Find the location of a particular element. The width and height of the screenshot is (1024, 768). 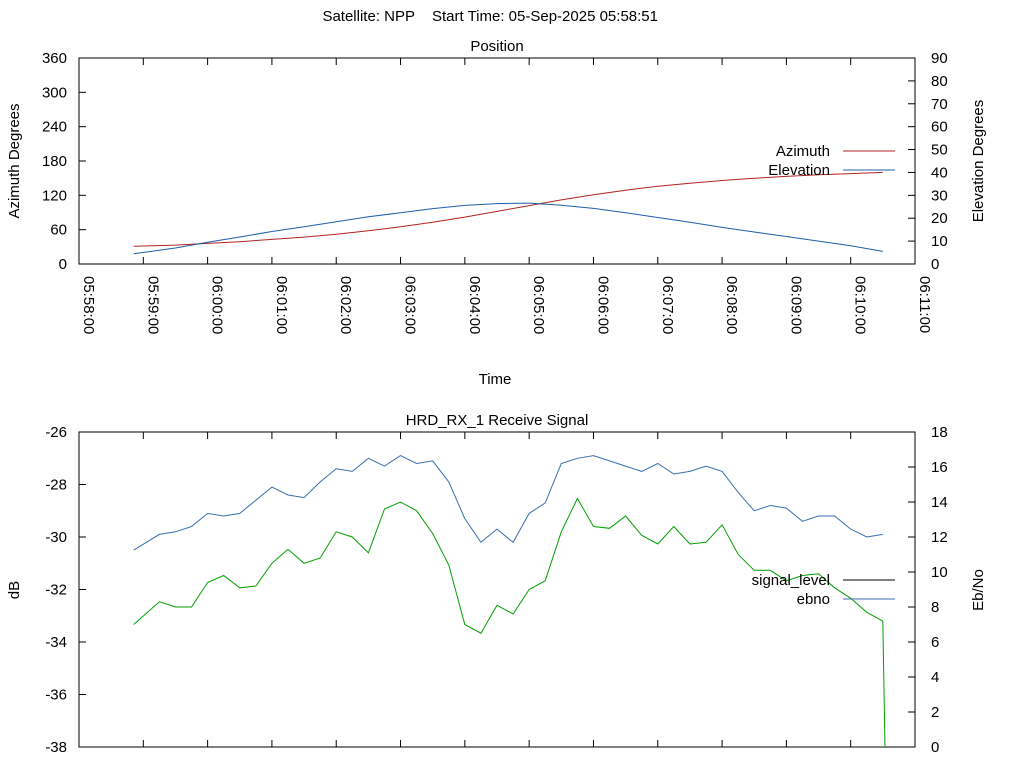

x-tick-label: 06:01:00 is located at coordinates (281, 305).